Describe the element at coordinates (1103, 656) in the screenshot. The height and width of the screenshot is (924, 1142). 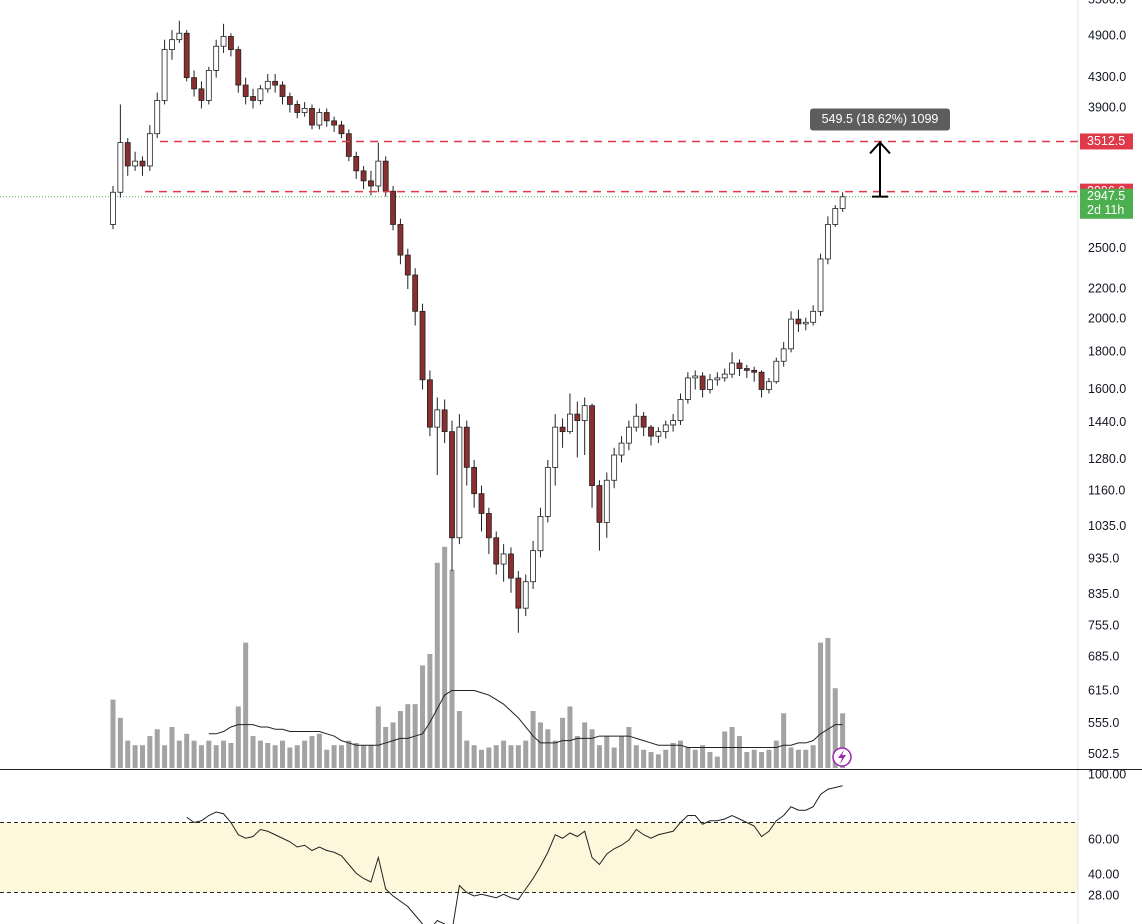
I see `y-tick-label: 685.0` at that location.